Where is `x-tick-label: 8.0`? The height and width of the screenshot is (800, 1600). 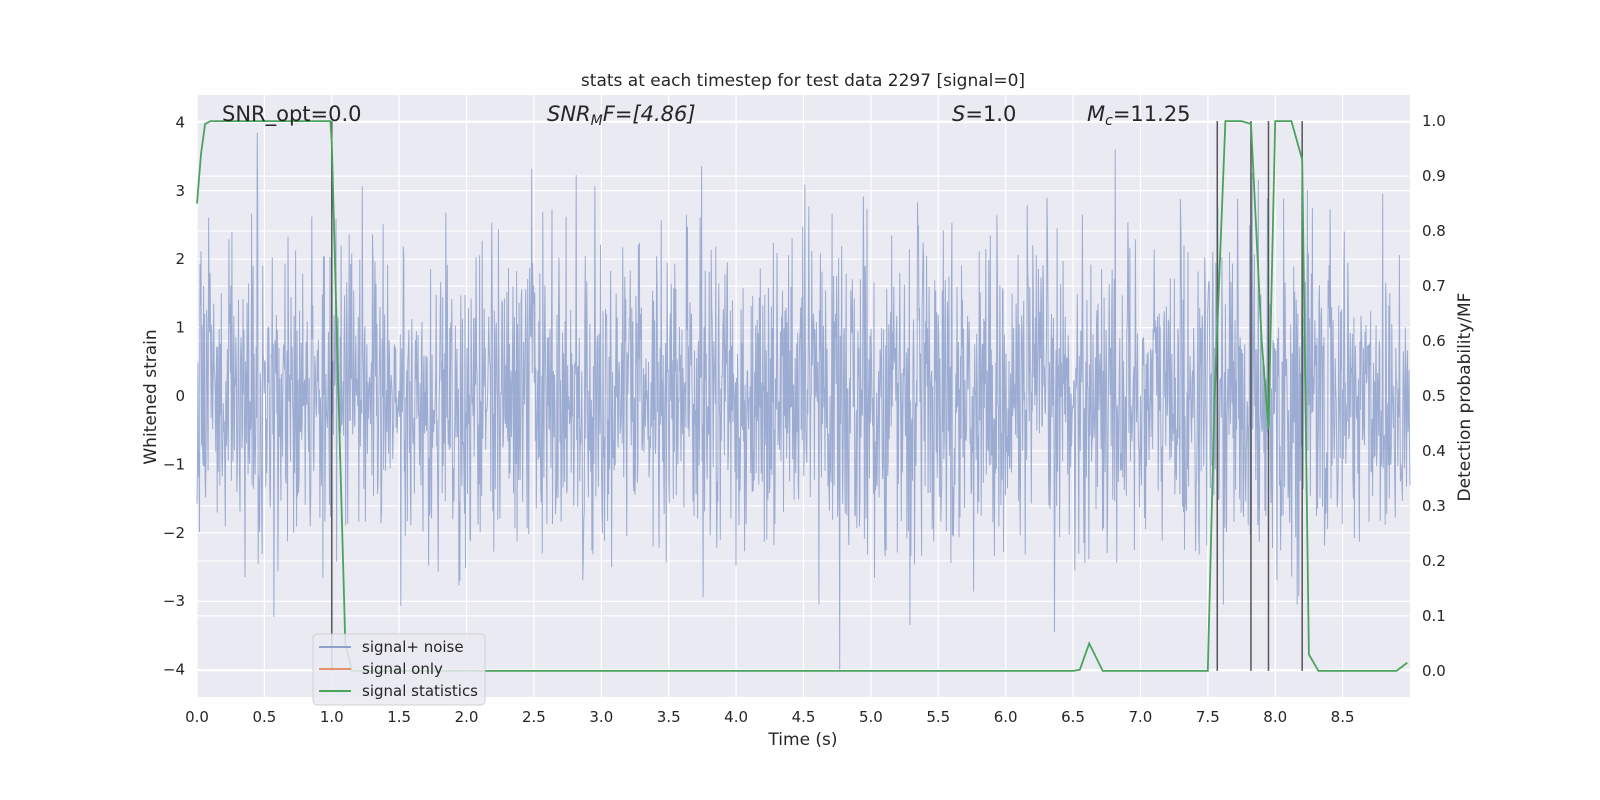 x-tick-label: 8.0 is located at coordinates (1275, 717).